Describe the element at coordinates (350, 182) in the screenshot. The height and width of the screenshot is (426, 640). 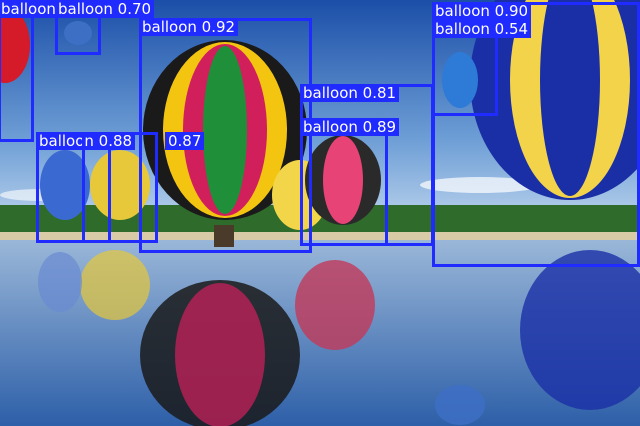
I see `detection-box: balloon 0.89` at that location.